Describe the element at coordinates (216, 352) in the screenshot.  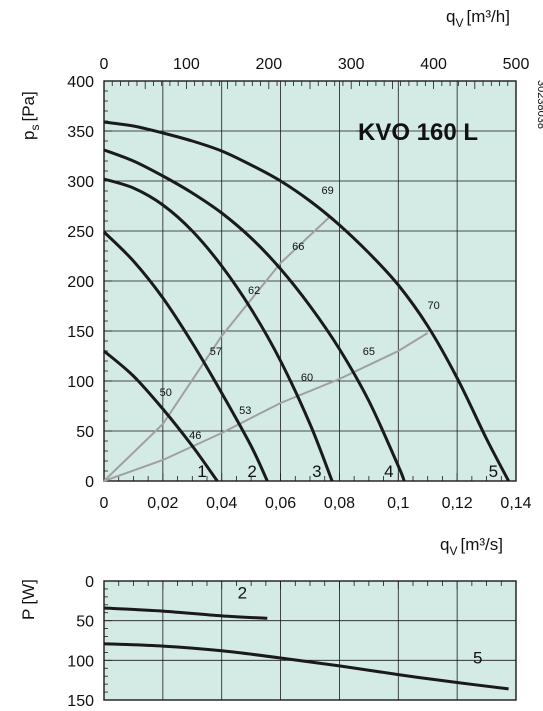
I see `sound-level-label: 57` at that location.